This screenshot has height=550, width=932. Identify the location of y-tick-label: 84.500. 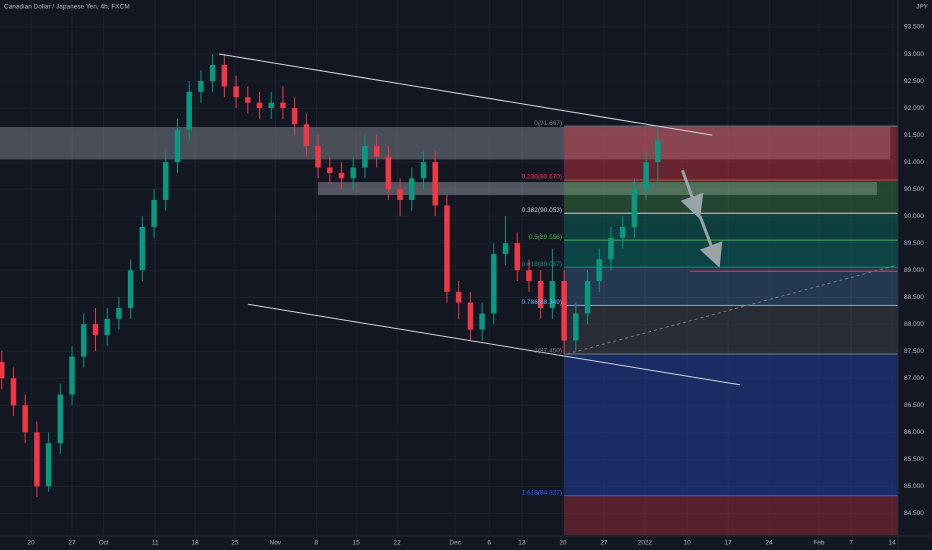
(914, 513).